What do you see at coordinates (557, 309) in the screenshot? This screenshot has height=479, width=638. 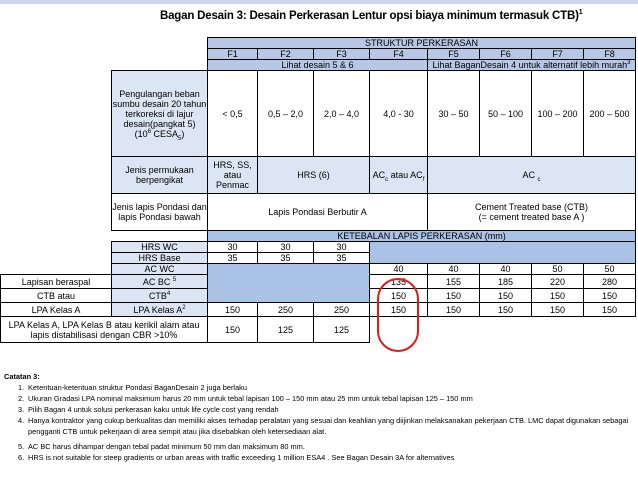 I see `lpa-f7: 150` at bounding box center [557, 309].